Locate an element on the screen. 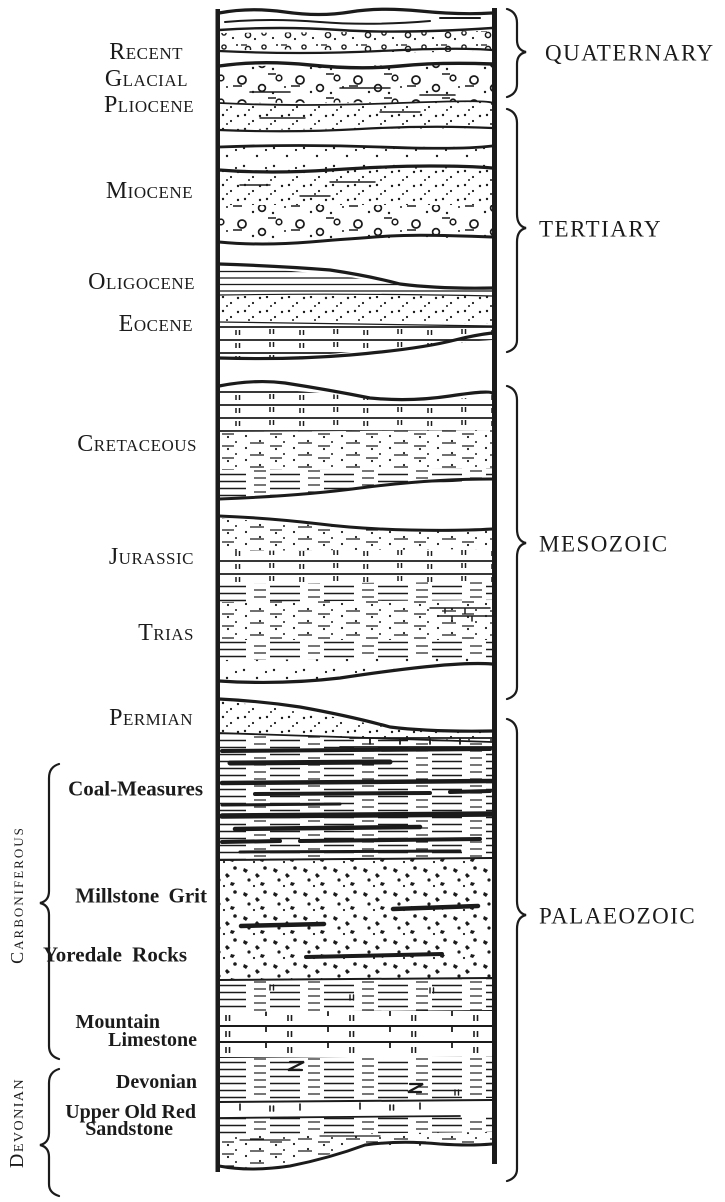 This screenshot has height=1202, width=725. era-label-tertiary: TERTIARY is located at coordinates (601, 229).